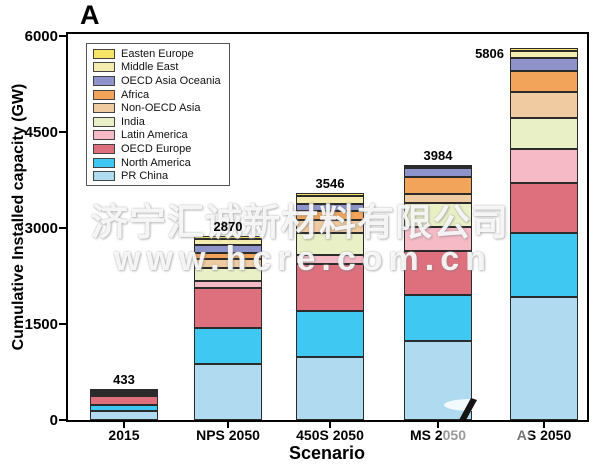 This screenshot has height=473, width=600. Describe the element at coordinates (124, 379) in the screenshot. I see `bar-total-label: 433` at that location.